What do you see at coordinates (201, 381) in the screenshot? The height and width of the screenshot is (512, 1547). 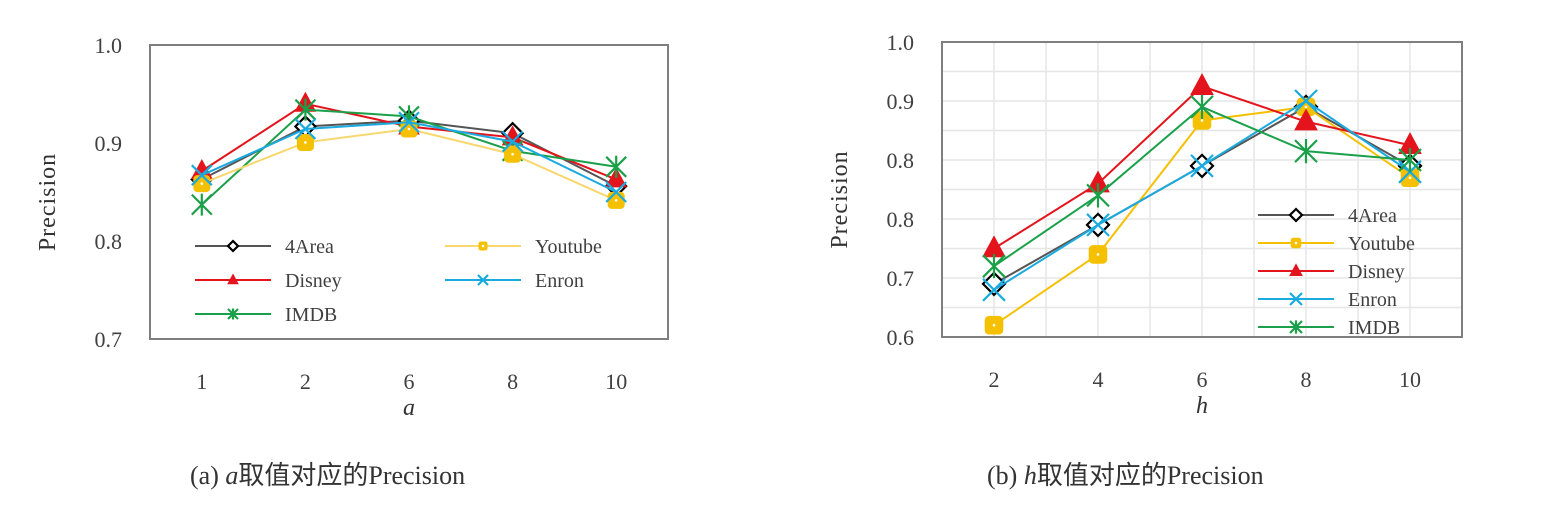 I see `x-tick-label: 1` at bounding box center [201, 381].